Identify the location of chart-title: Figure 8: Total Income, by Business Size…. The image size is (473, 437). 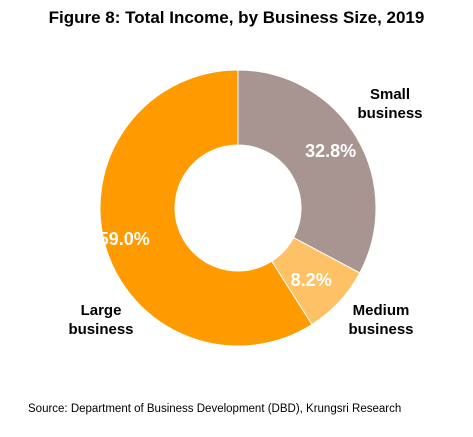
(236, 17).